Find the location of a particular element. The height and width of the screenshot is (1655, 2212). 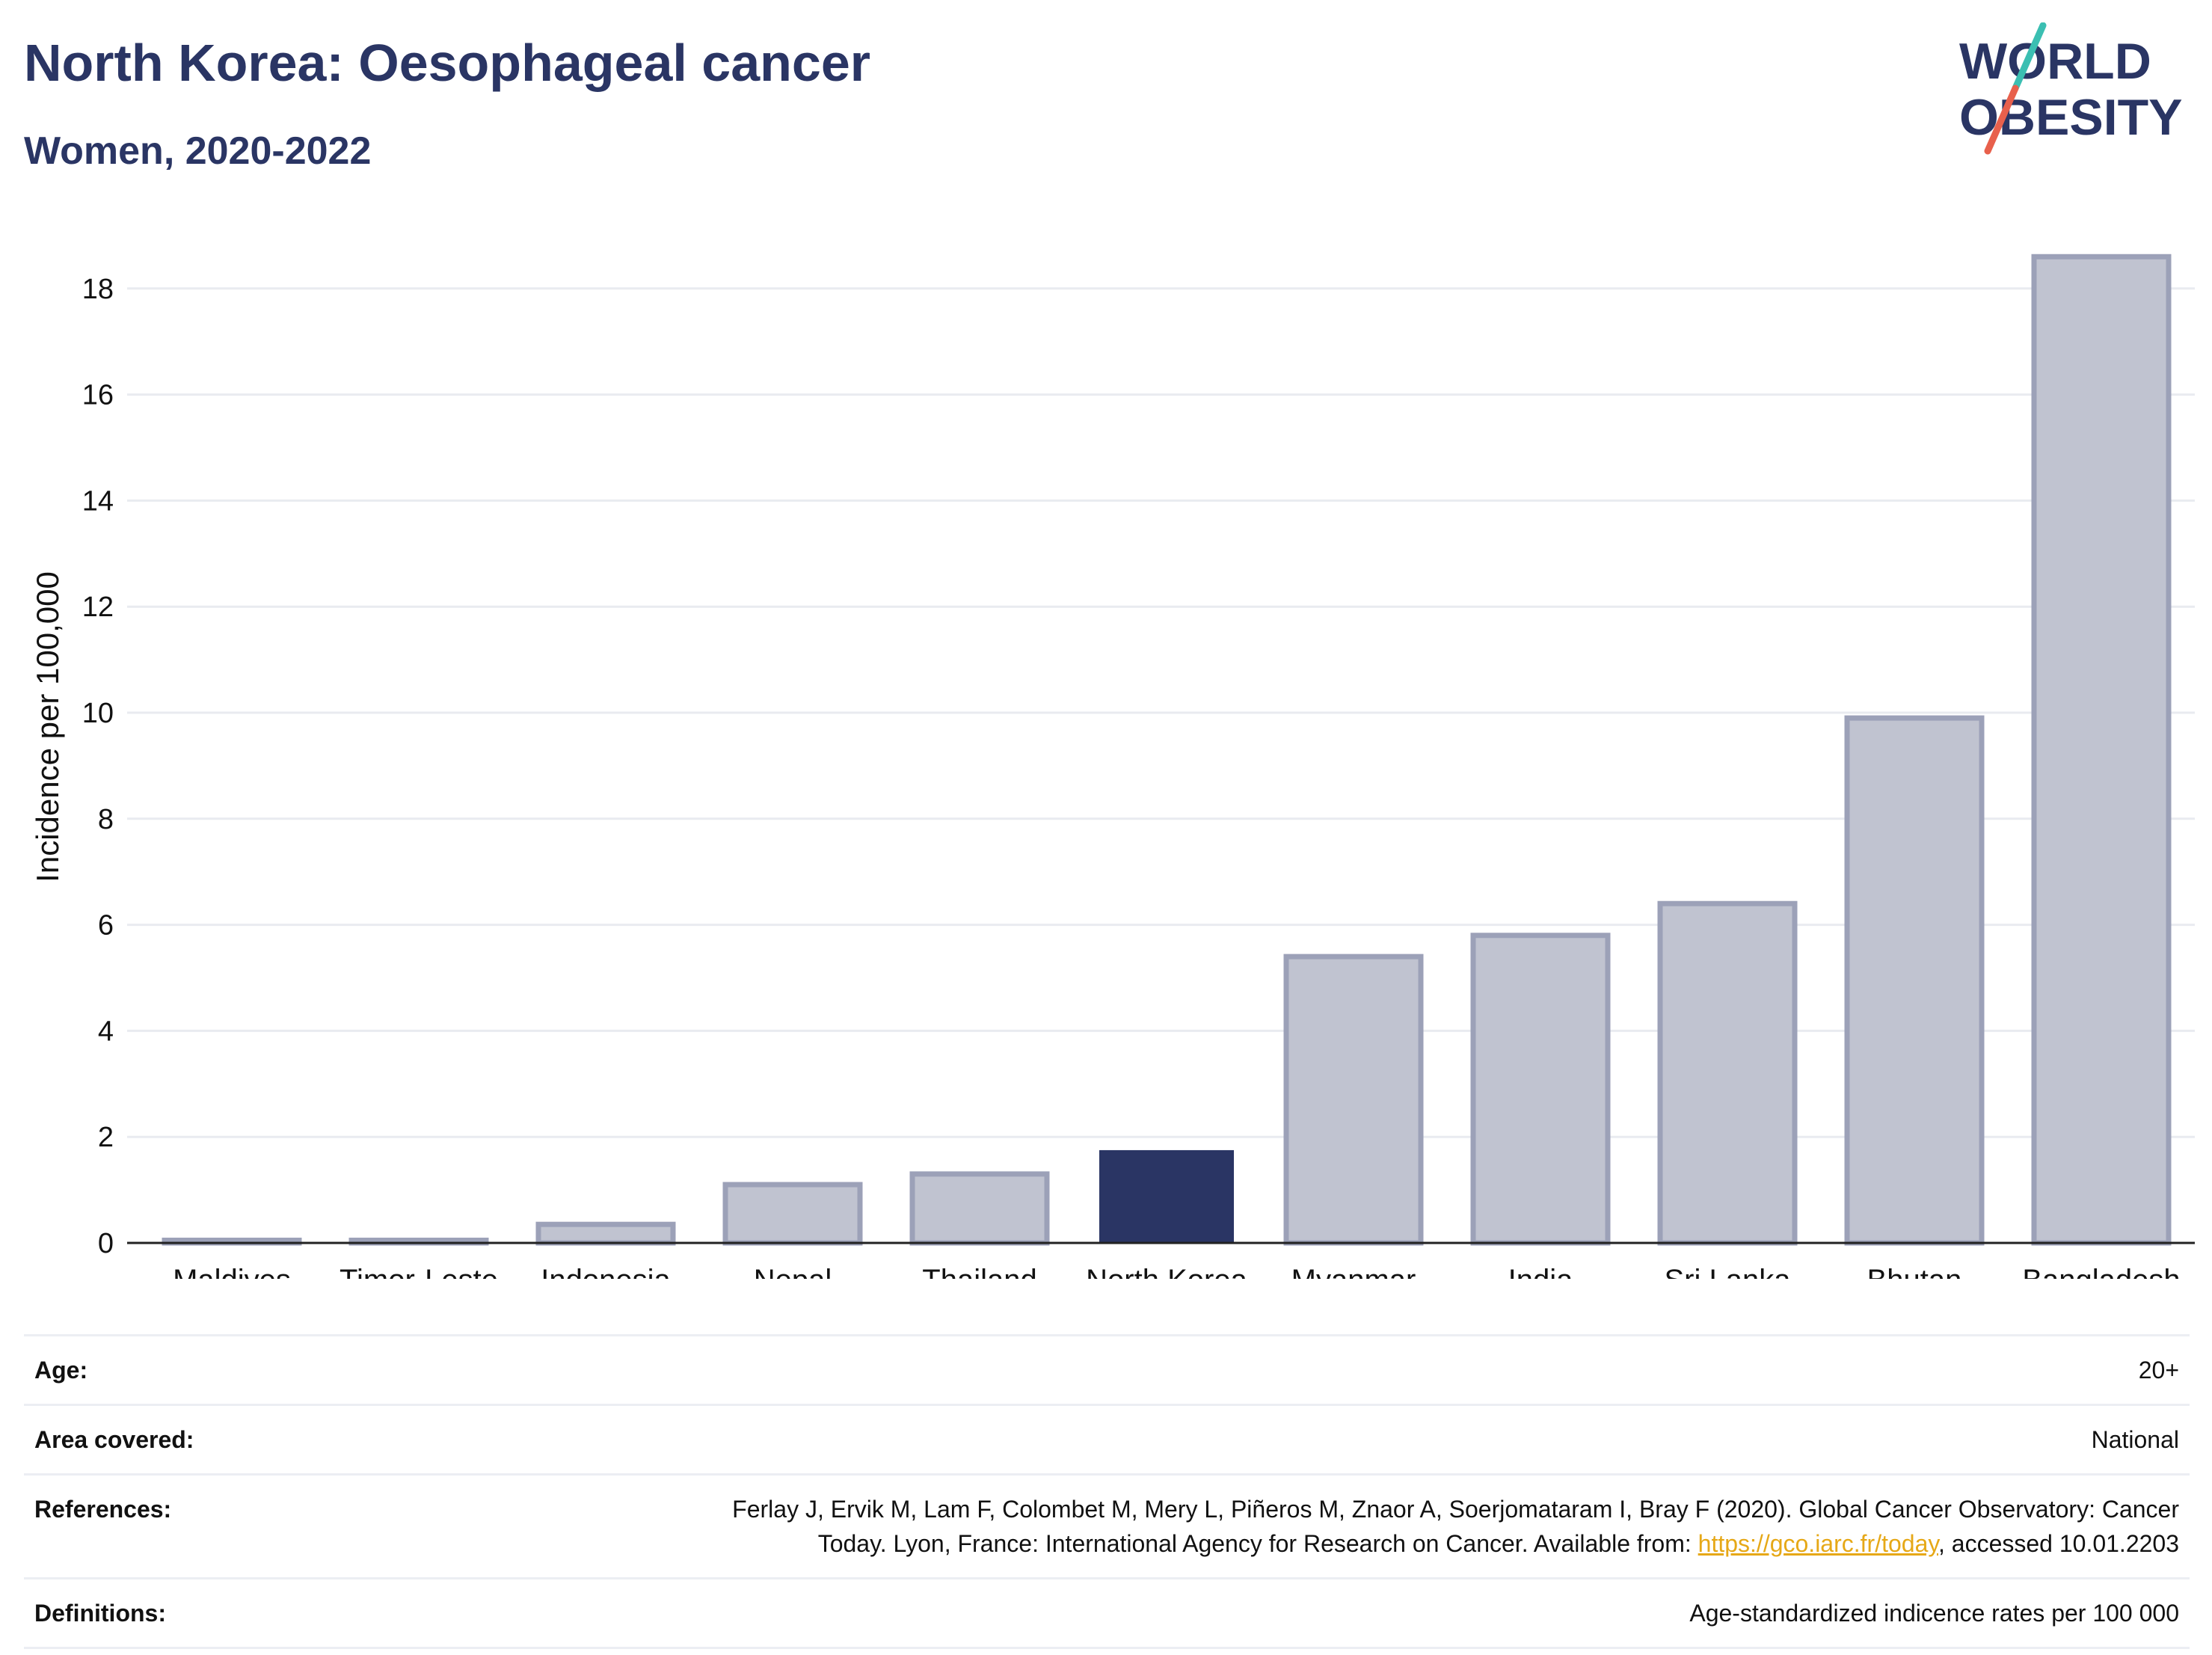

y-tick-label: 8 is located at coordinates (106, 819).